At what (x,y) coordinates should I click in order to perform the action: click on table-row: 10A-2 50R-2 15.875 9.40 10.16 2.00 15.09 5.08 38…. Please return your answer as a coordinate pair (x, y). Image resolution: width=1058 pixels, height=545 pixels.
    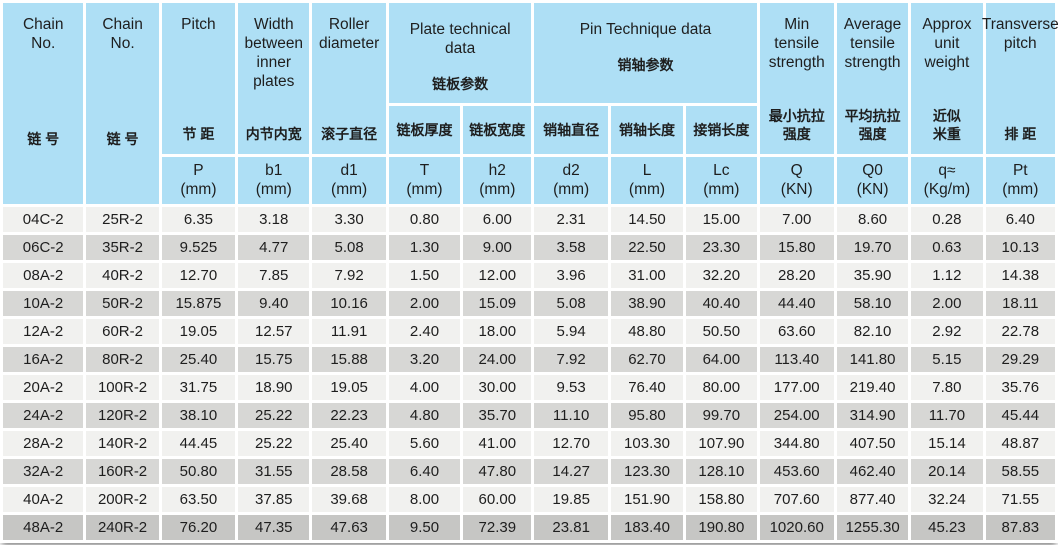
    Looking at the image, I should click on (529, 303).